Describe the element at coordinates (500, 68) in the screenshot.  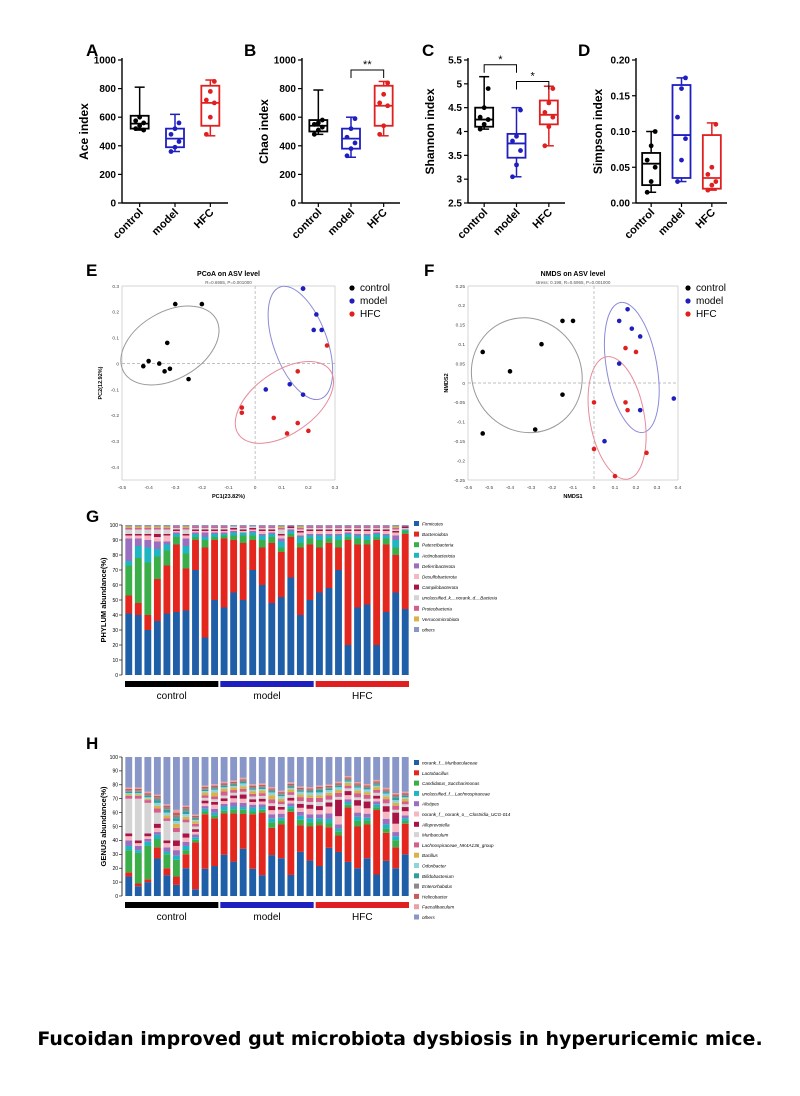
I see `significance-bracket` at that location.